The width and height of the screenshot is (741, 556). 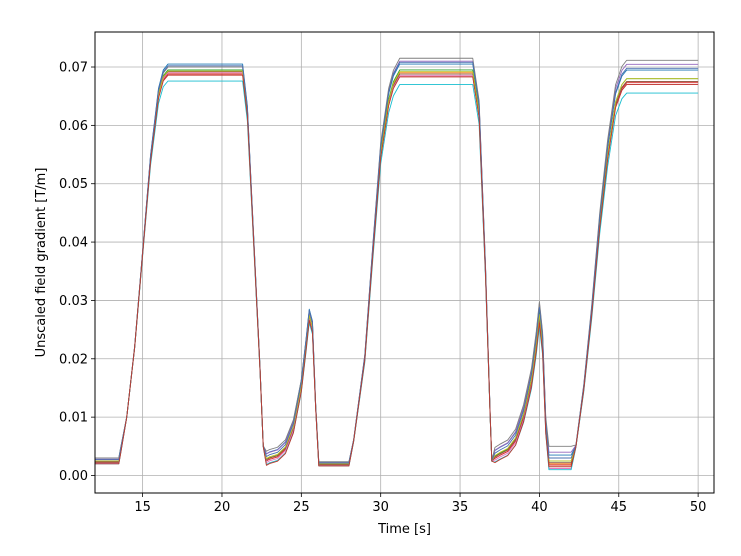 I want to click on x-tick-label: 35, so click(x=460, y=507).